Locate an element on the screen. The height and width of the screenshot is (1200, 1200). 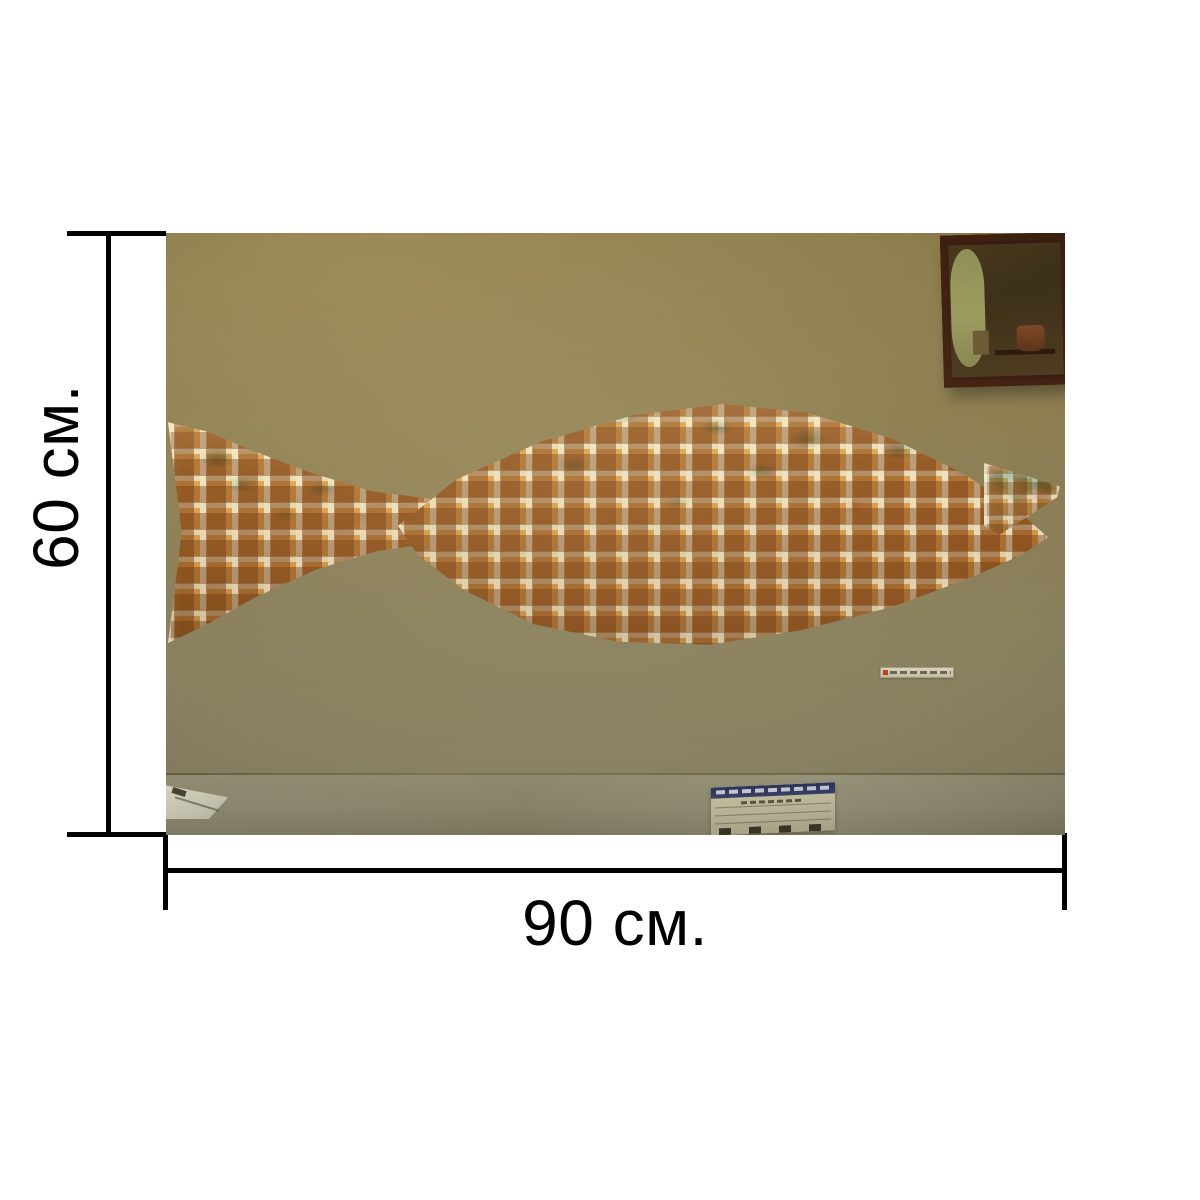
cabinet-object is located at coordinates (981, 342).